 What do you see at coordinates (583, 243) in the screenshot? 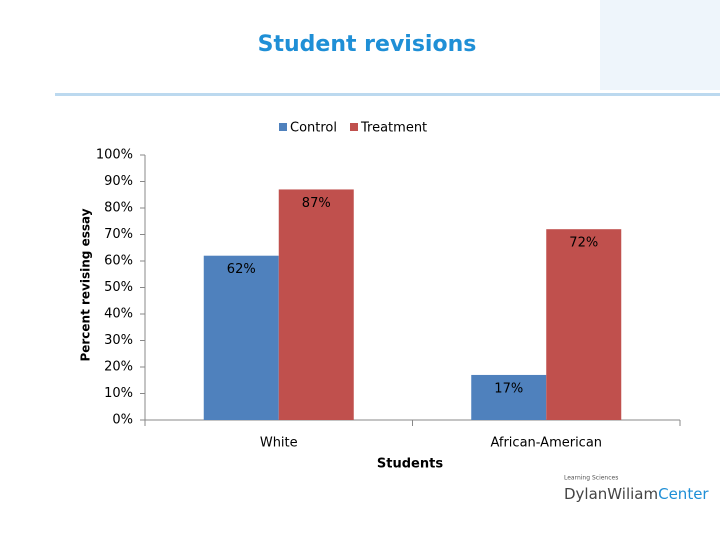
I see `value-label: 72%` at bounding box center [583, 243].